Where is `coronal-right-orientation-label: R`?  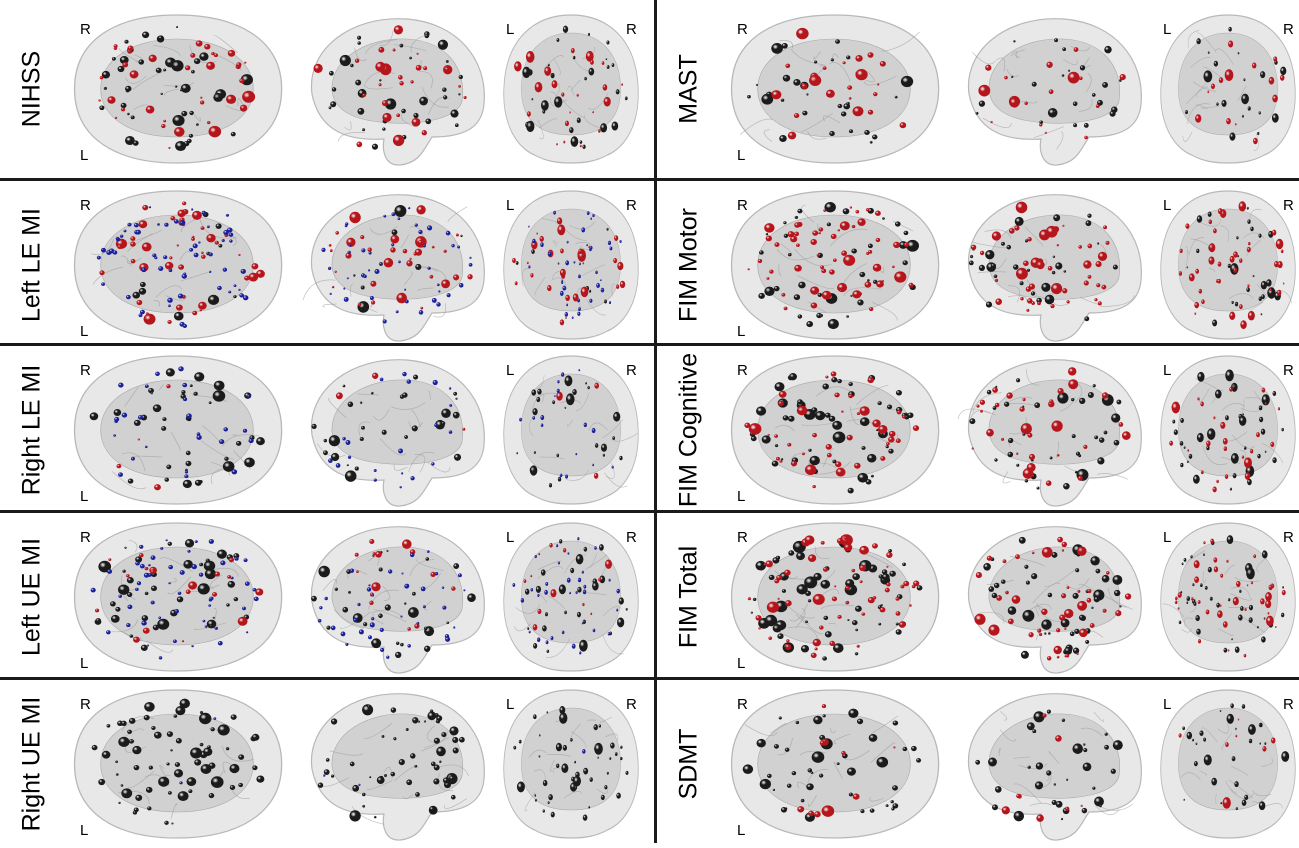 coronal-right-orientation-label: R is located at coordinates (631, 205).